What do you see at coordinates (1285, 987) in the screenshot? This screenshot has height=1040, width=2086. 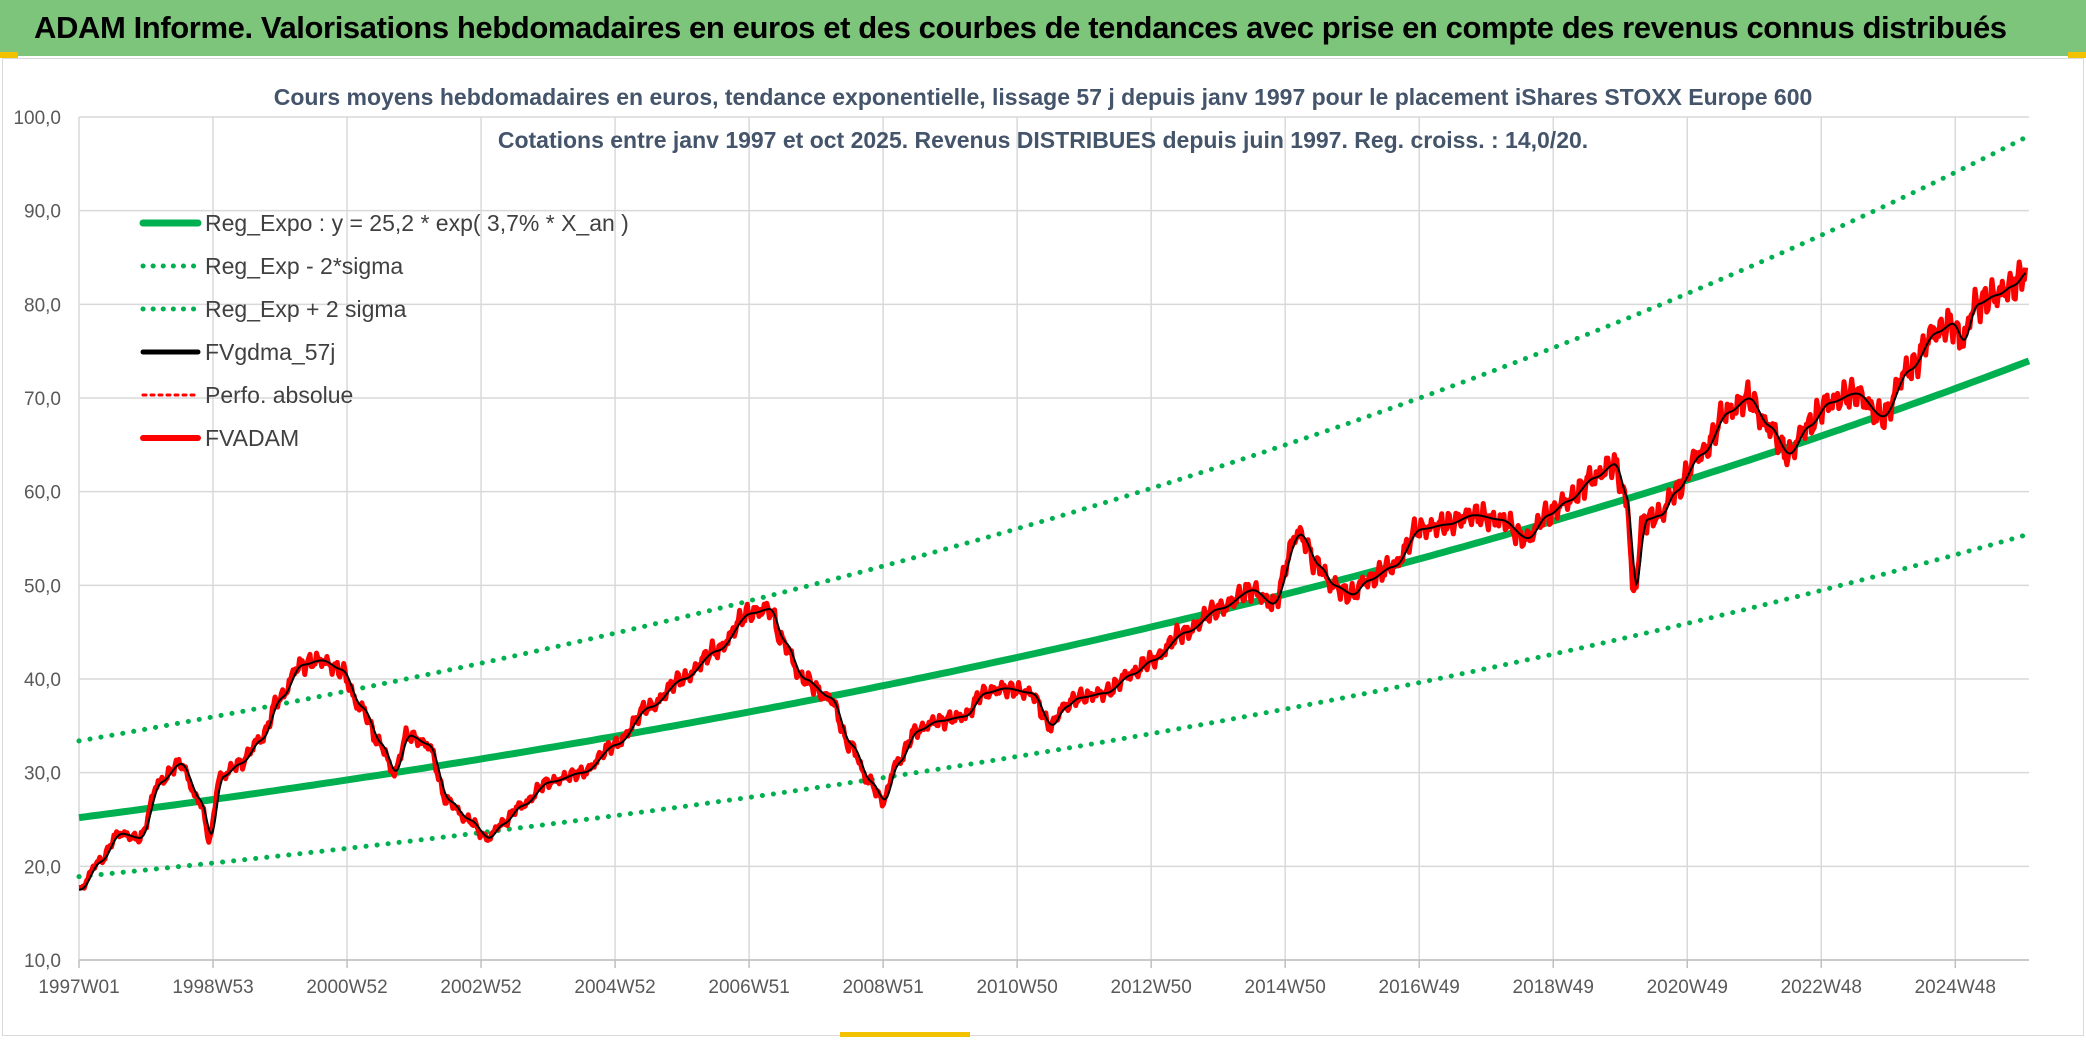 I see `x-tick-label: 2014W50` at bounding box center [1285, 987].